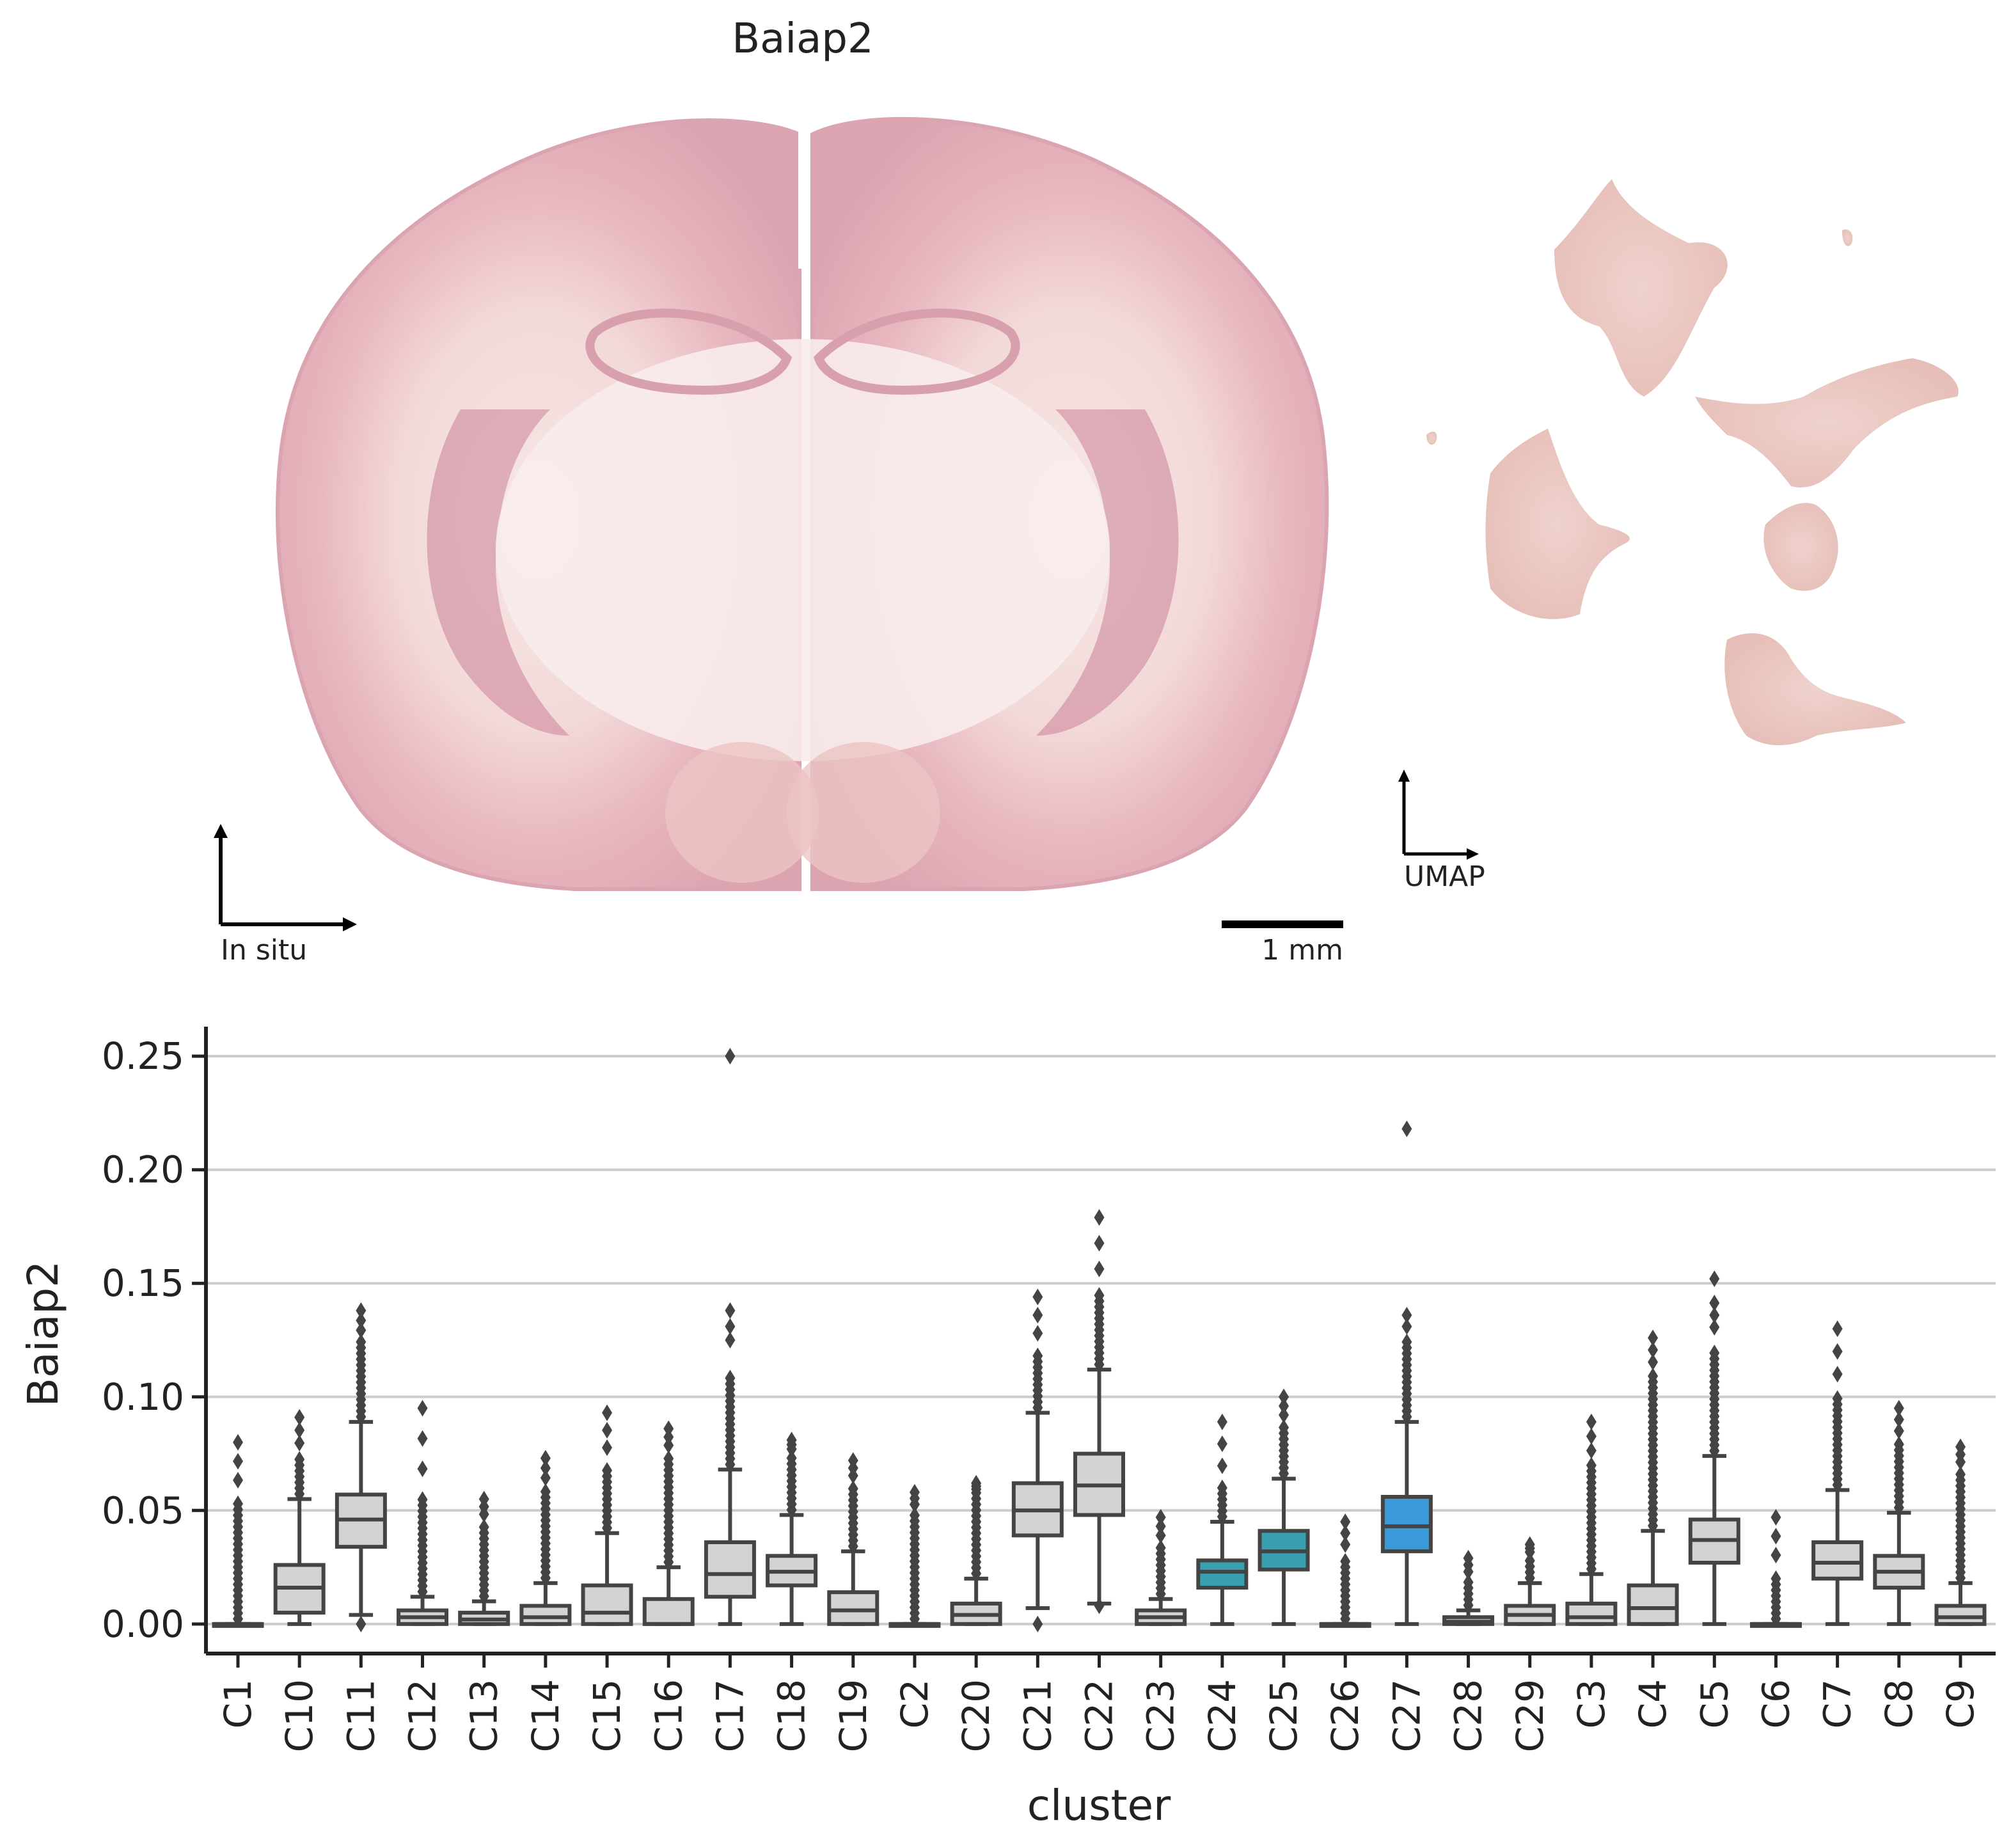 This screenshot has height=1848, width=2011. What do you see at coordinates (143, 1624) in the screenshot?
I see `y-tick-label: 0.00` at bounding box center [143, 1624].